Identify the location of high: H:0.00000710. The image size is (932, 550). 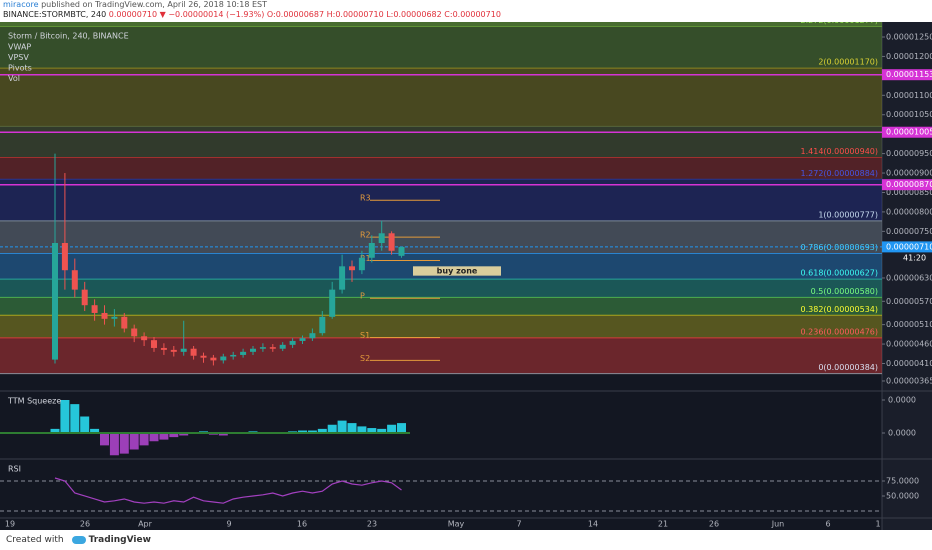
(355, 14).